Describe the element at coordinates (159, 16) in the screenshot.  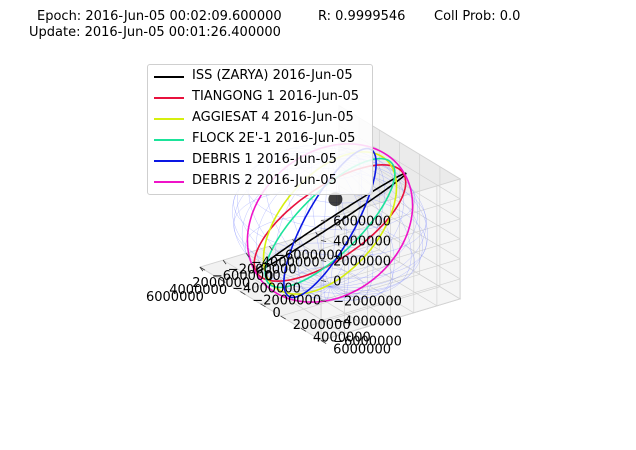
I see `epoch-label: Epoch: 2016-Jun-05 00:02:09.600000` at that location.